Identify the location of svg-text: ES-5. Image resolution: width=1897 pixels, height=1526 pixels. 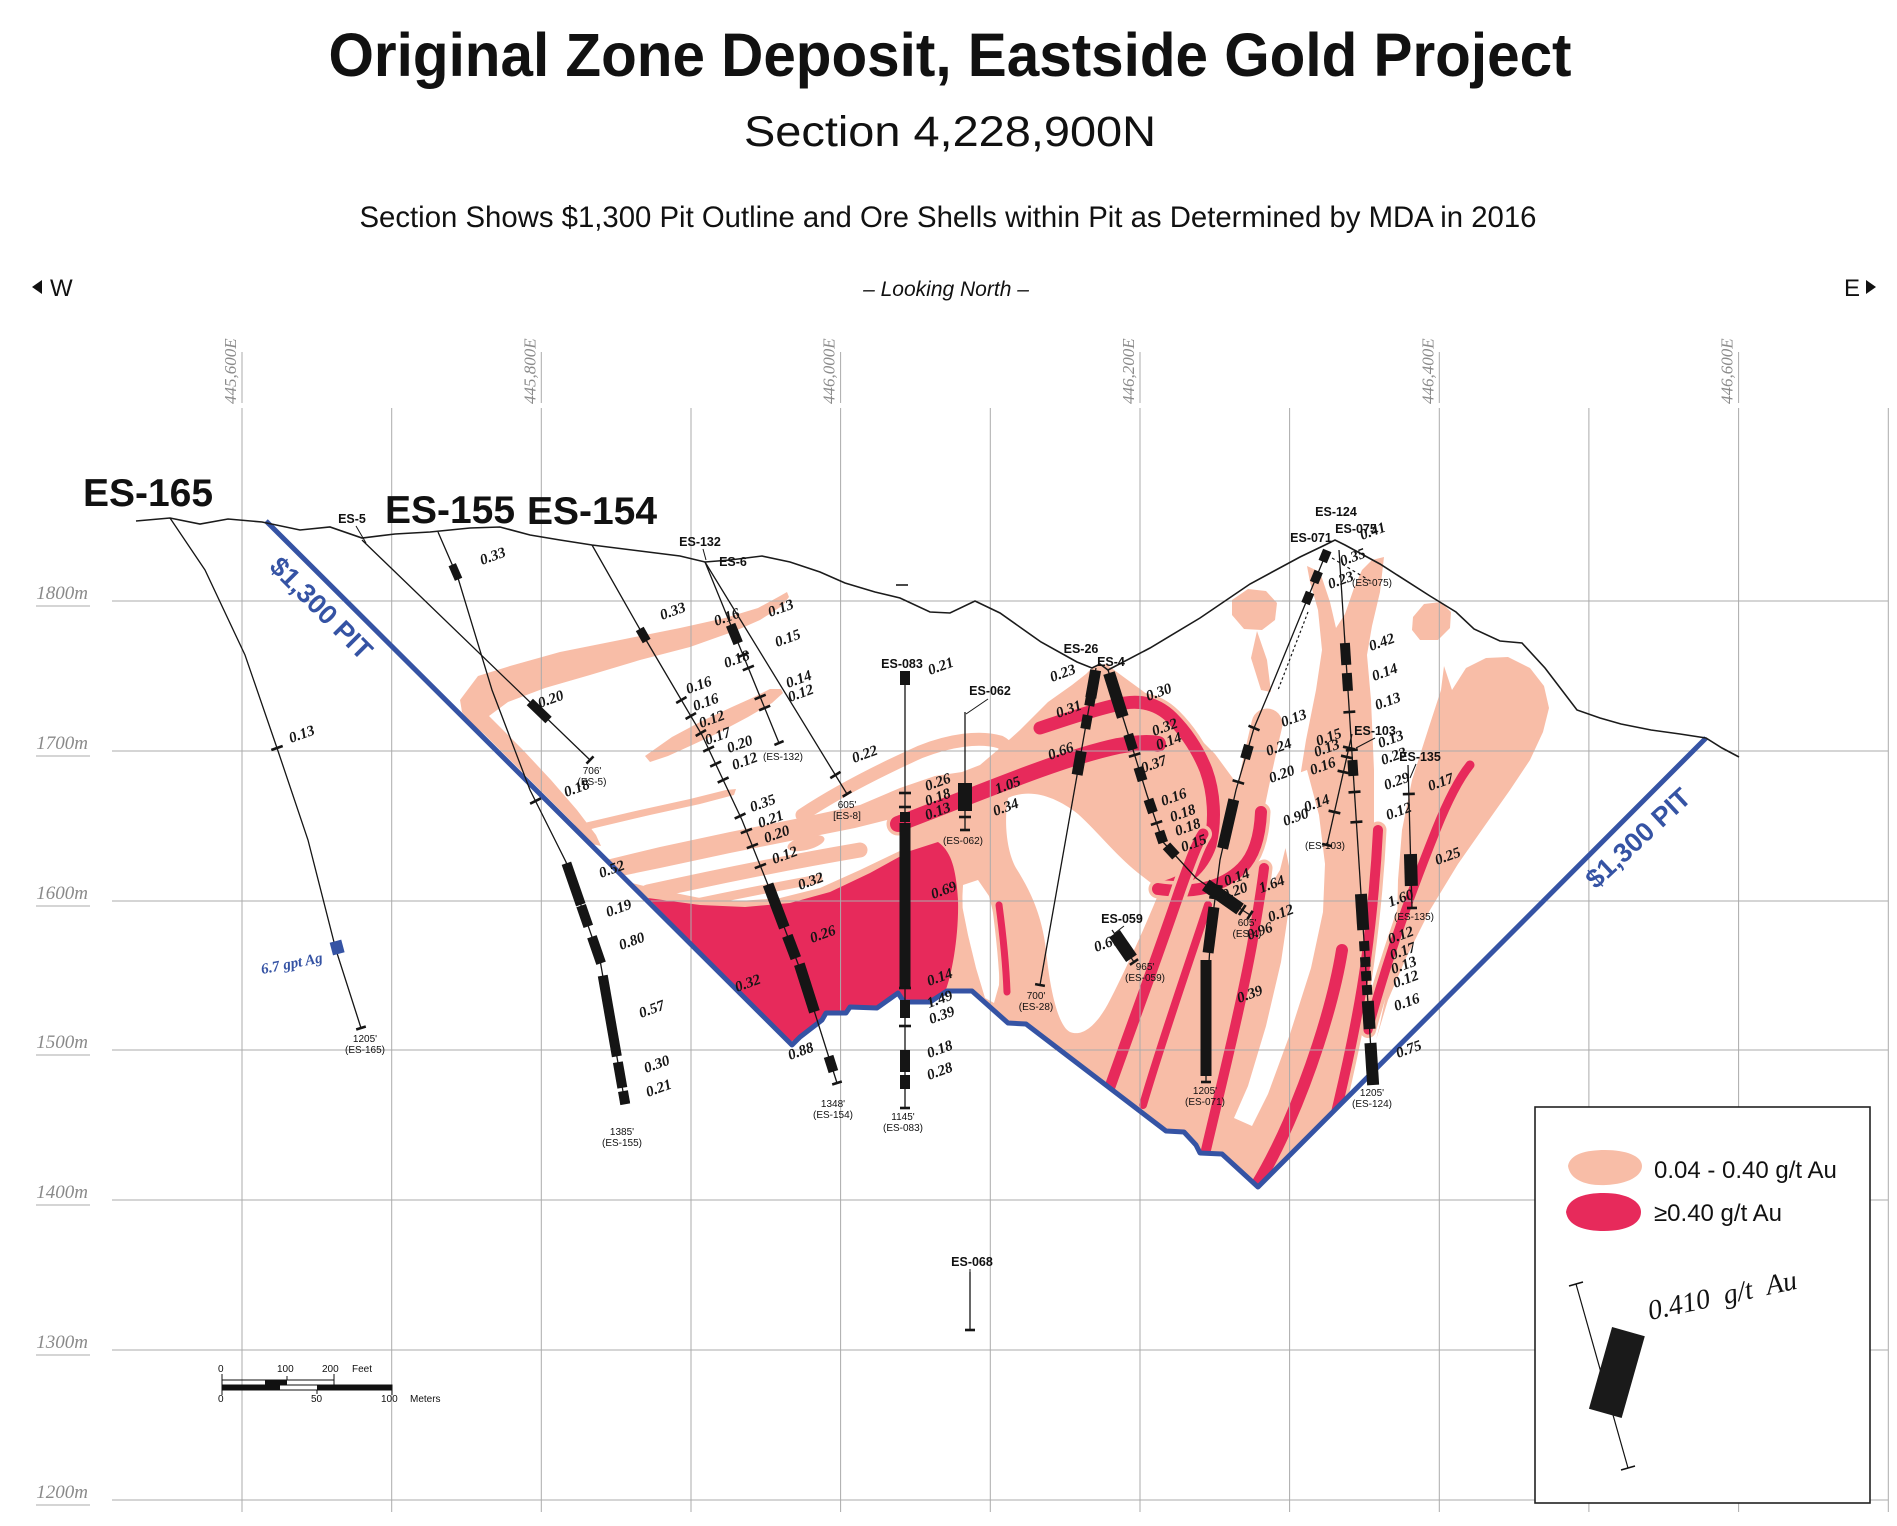
(352, 519).